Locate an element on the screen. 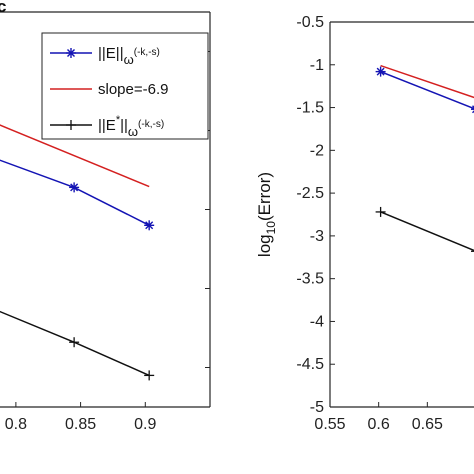 Image resolution: width=474 pixels, height=474 pixels. y-axis-label-sub: 10 is located at coordinates (271, 228).